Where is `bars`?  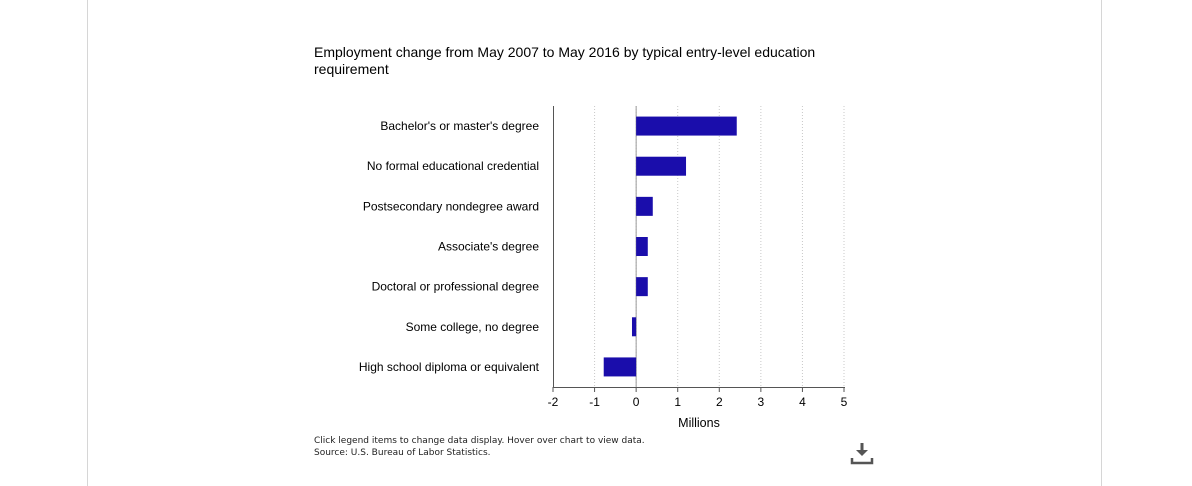 bars is located at coordinates (670, 246).